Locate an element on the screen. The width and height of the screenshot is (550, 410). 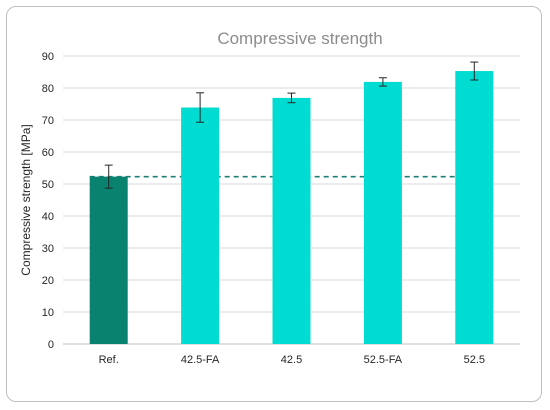
y-tick-label: 10 is located at coordinates (48, 313).